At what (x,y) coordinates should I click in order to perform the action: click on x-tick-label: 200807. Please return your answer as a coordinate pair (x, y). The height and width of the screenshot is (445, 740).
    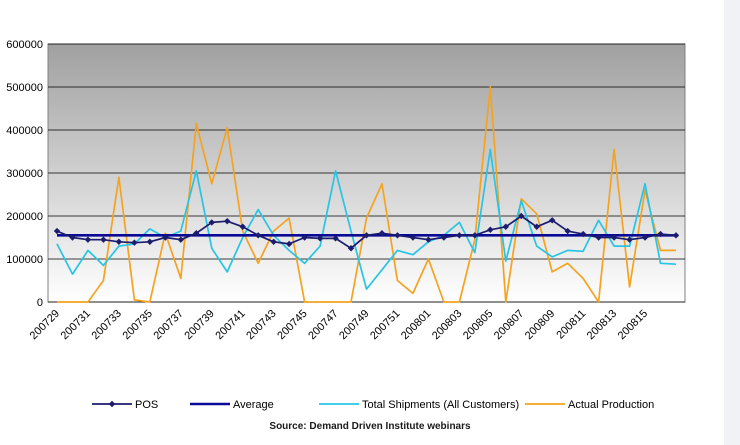
    Looking at the image, I should click on (509, 325).